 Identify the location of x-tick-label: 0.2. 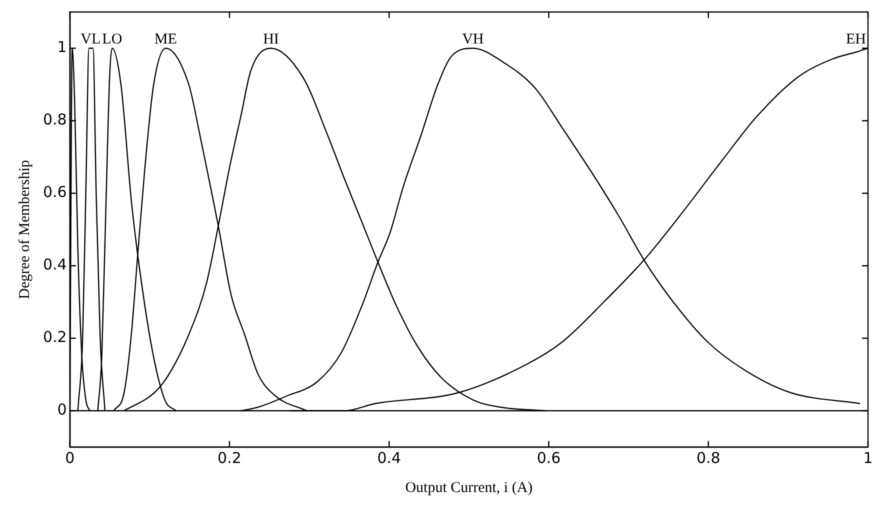
(230, 457).